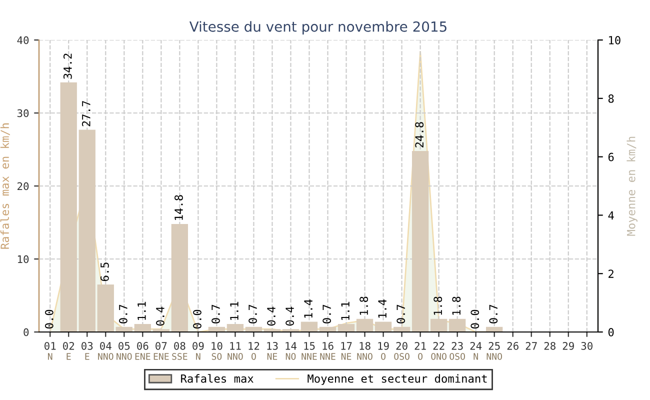 The height and width of the screenshot is (400, 650). Describe the element at coordinates (438, 356) in the screenshot. I see `text: ONO` at that location.